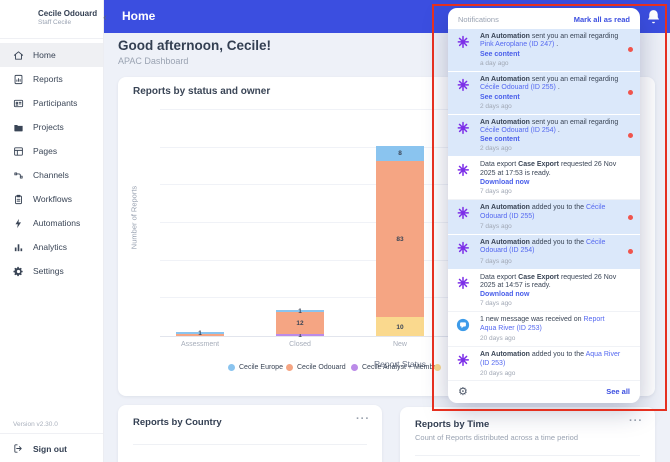  I want to click on notification-entity-link: Pink Aeroplane (ID 247), so click(517, 45).